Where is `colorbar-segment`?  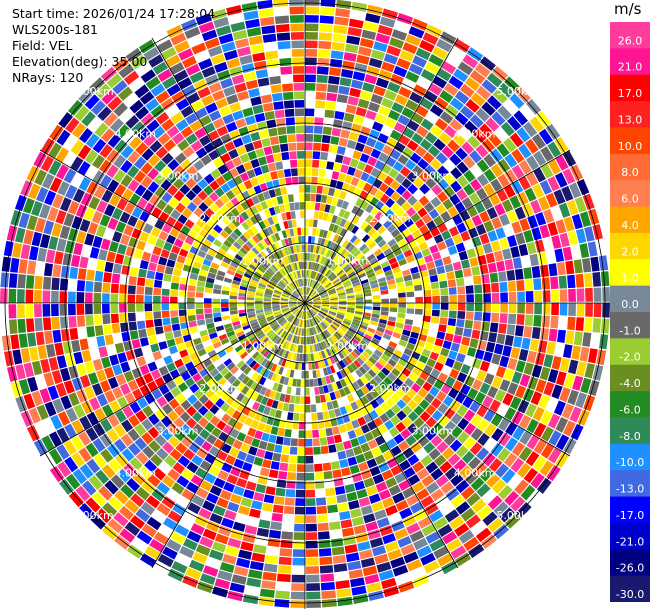 colorbar-segment is located at coordinates (630, 299).